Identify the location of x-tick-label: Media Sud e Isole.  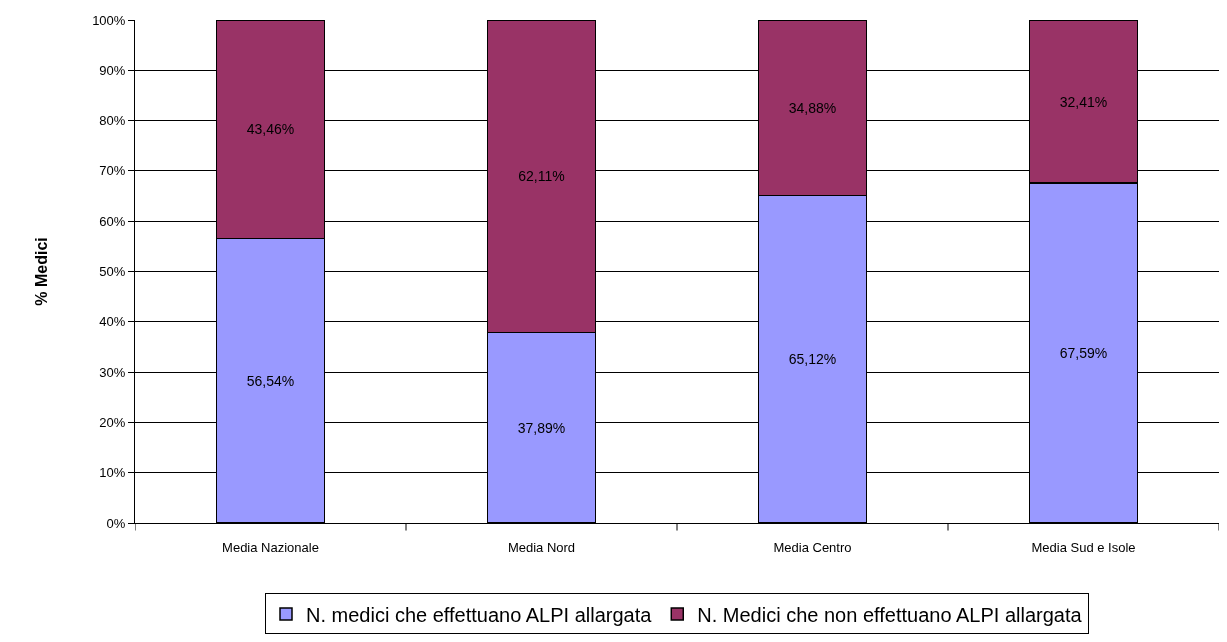
(1083, 547).